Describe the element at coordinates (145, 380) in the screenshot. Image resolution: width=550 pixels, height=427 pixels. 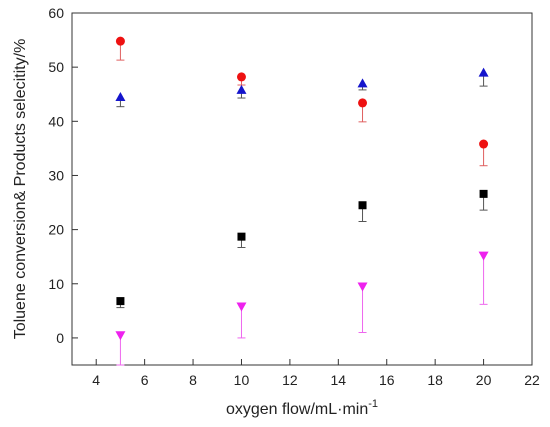
I see `x-tick-label: 6` at that location.